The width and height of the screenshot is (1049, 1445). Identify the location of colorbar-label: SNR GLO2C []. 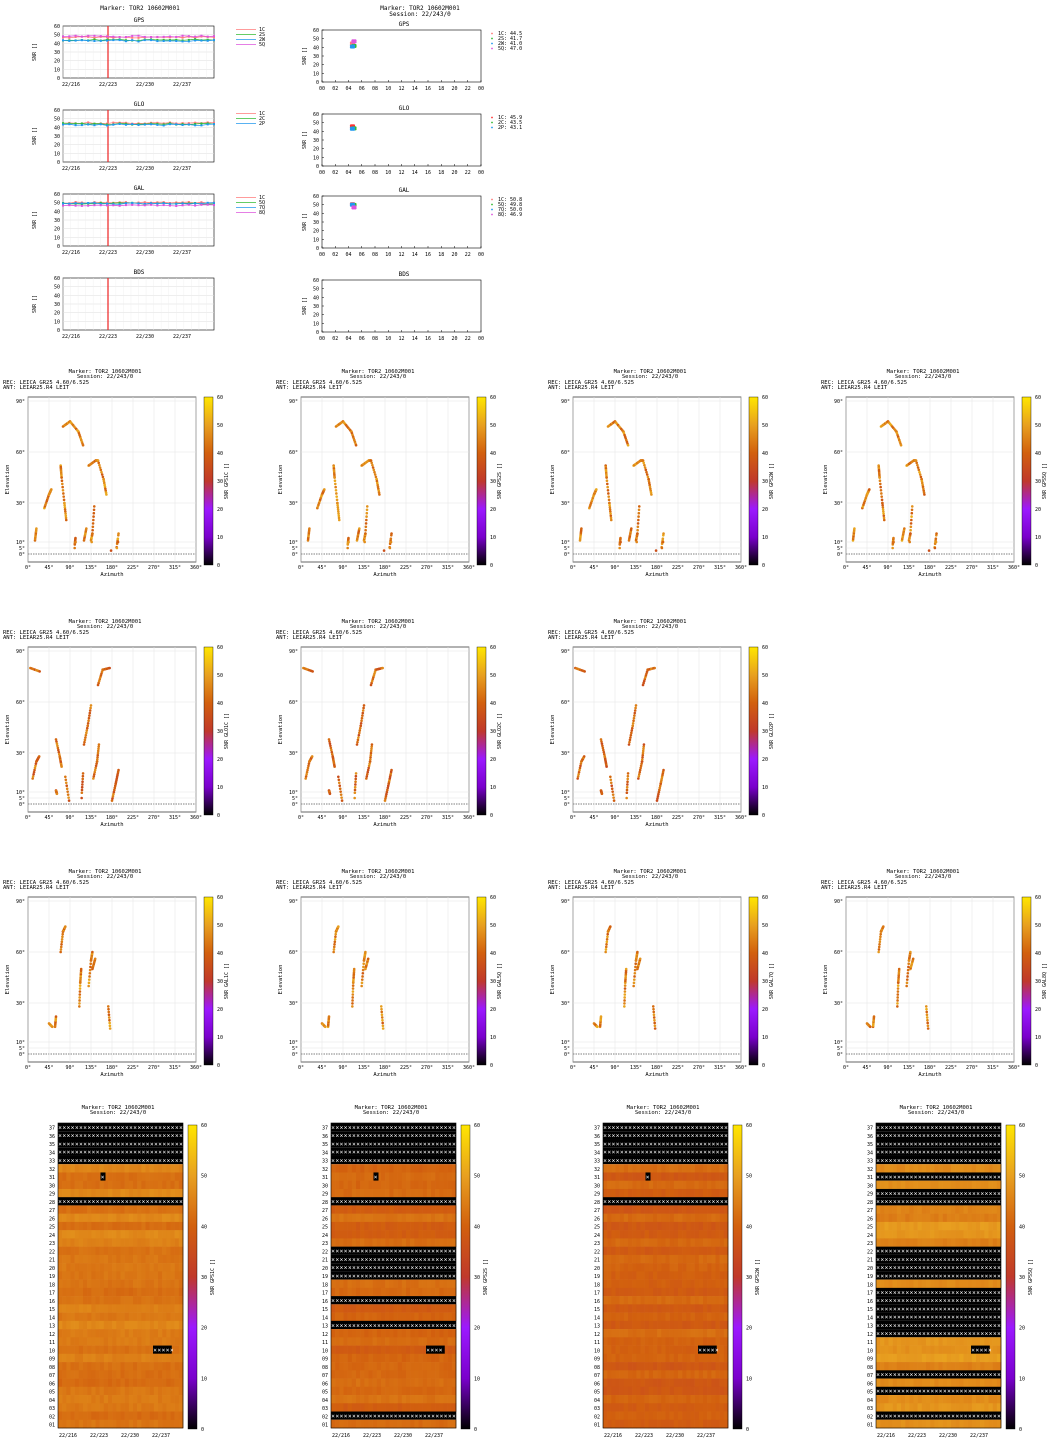
(500, 731).